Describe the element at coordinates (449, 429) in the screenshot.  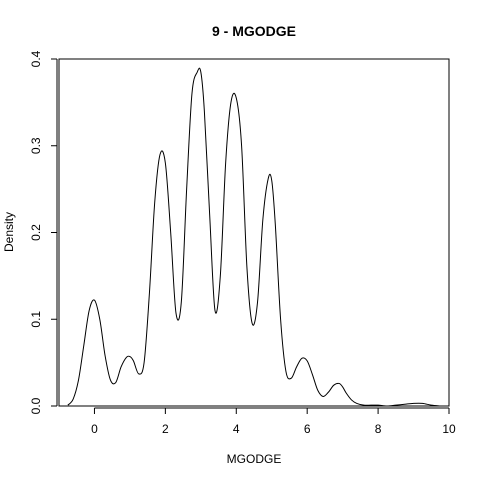
I see `x-tick-label: 10` at that location.